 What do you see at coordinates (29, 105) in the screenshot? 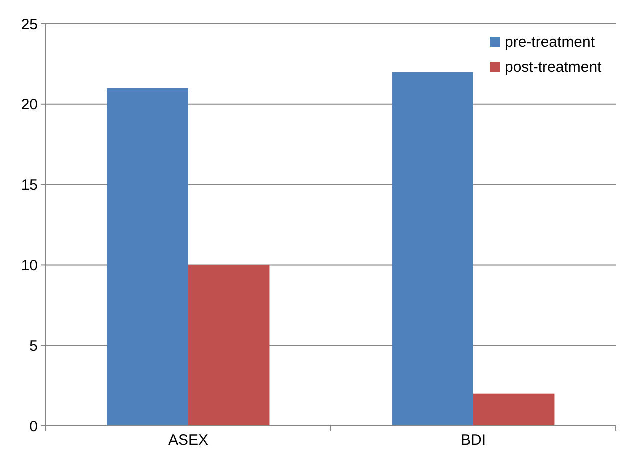
I see `y-tick-label: 20` at bounding box center [29, 105].